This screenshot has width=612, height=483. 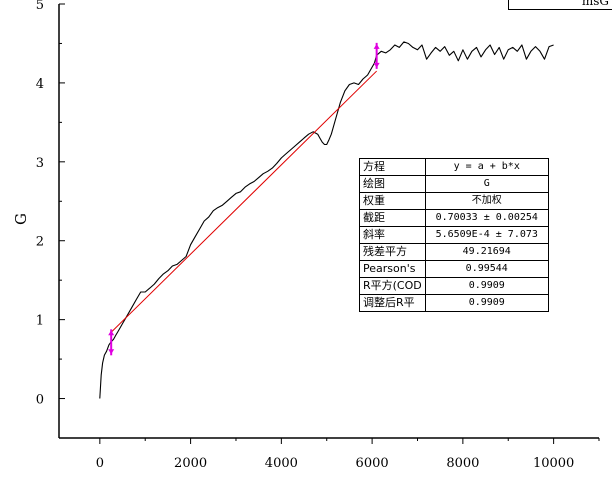 I want to click on legend-label: msG, so click(x=595, y=4).